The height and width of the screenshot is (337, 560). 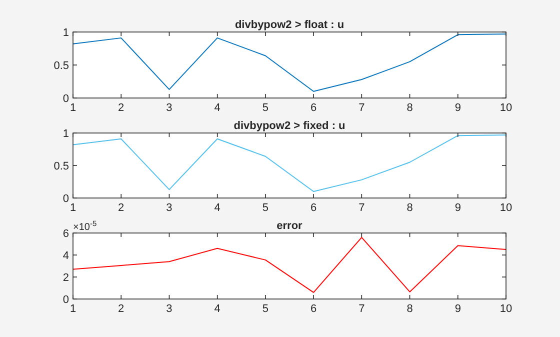 I want to click on y-tick-label: 4, so click(x=65, y=256).